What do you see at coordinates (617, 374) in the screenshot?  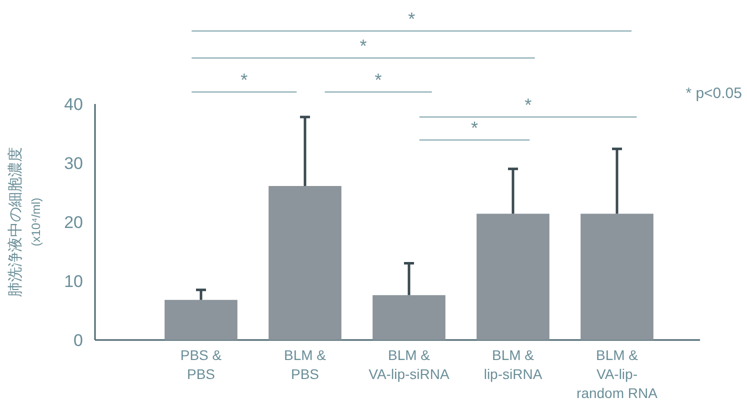 I see `x-tick-label: BLM & VA-lip- random RNA` at bounding box center [617, 374].